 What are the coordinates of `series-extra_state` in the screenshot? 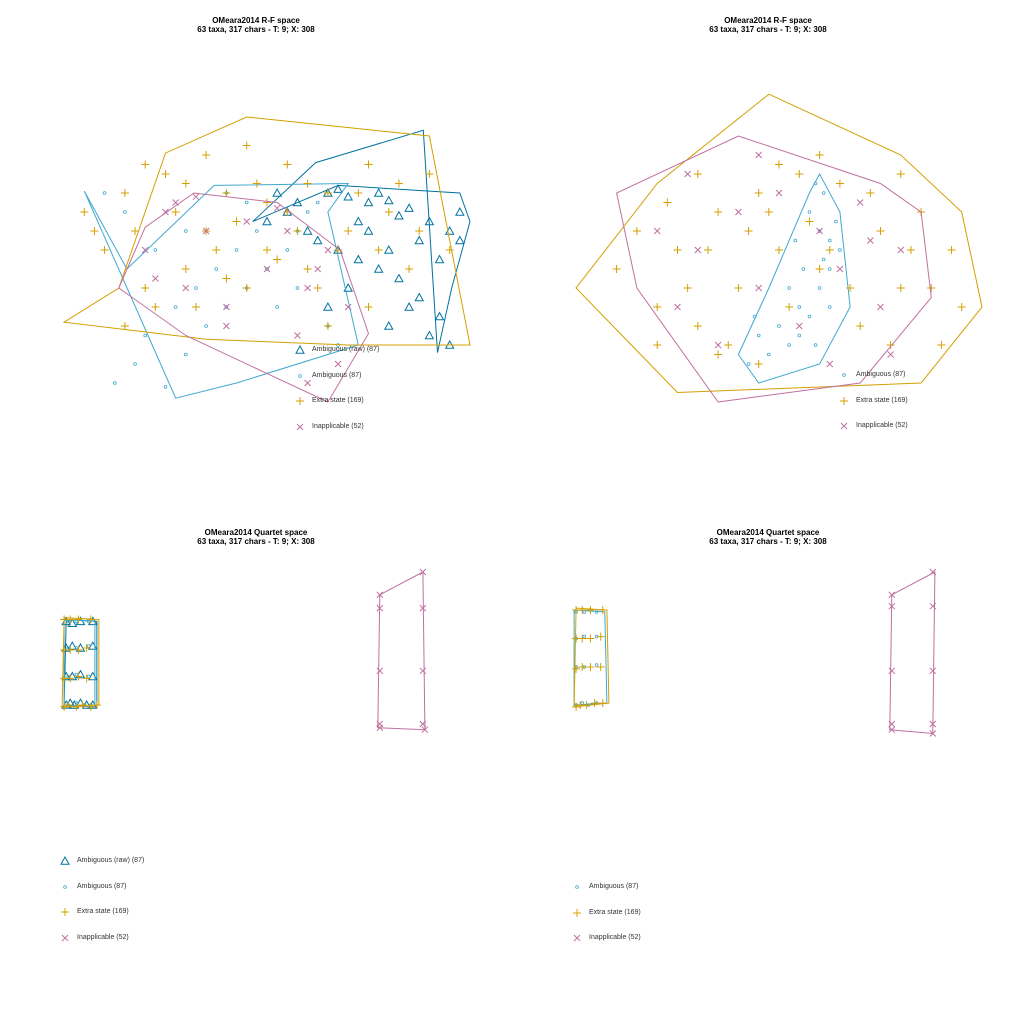 It's located at (779, 243).